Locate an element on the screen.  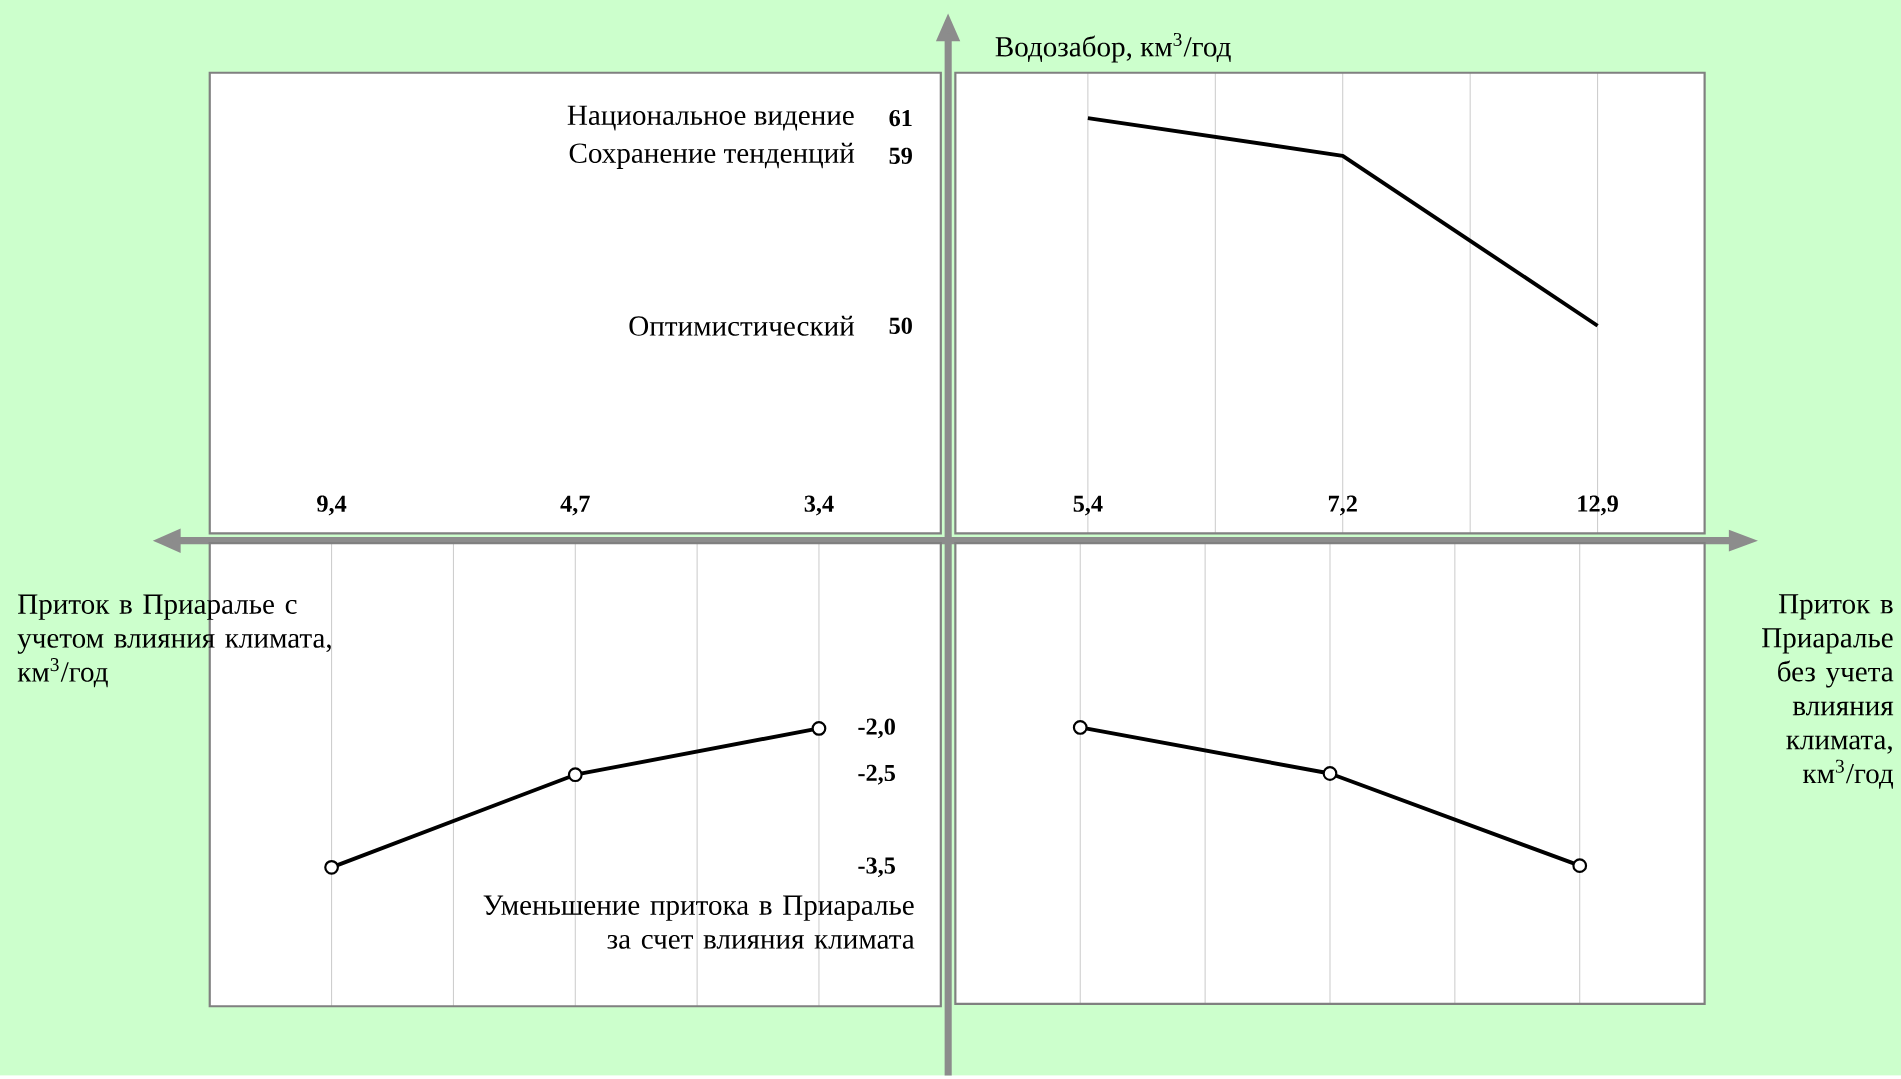
x-tick-label: 3,4 is located at coordinates (819, 505).